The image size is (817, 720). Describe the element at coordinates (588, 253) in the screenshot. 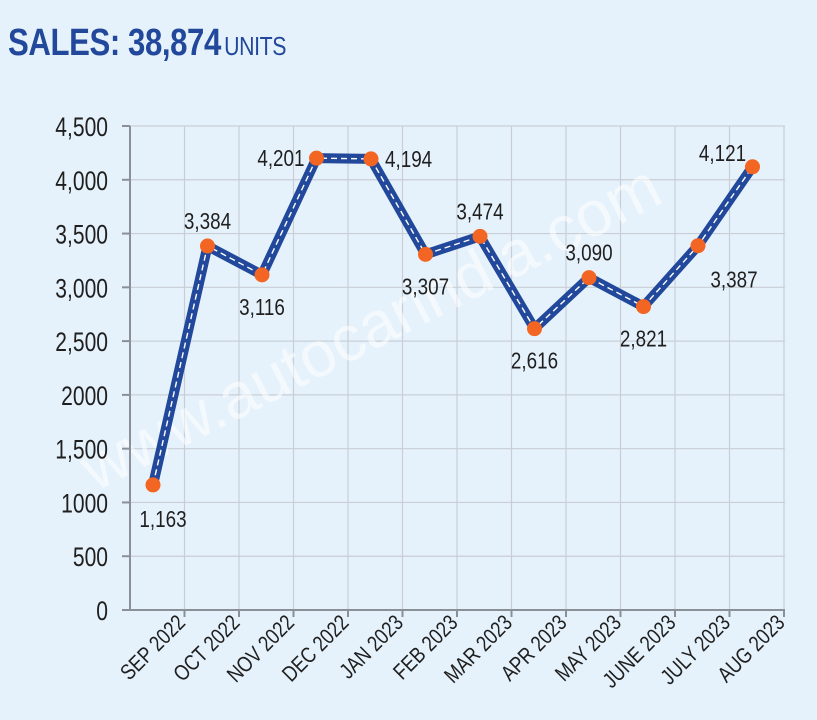

I see `data-label: 3,090` at that location.